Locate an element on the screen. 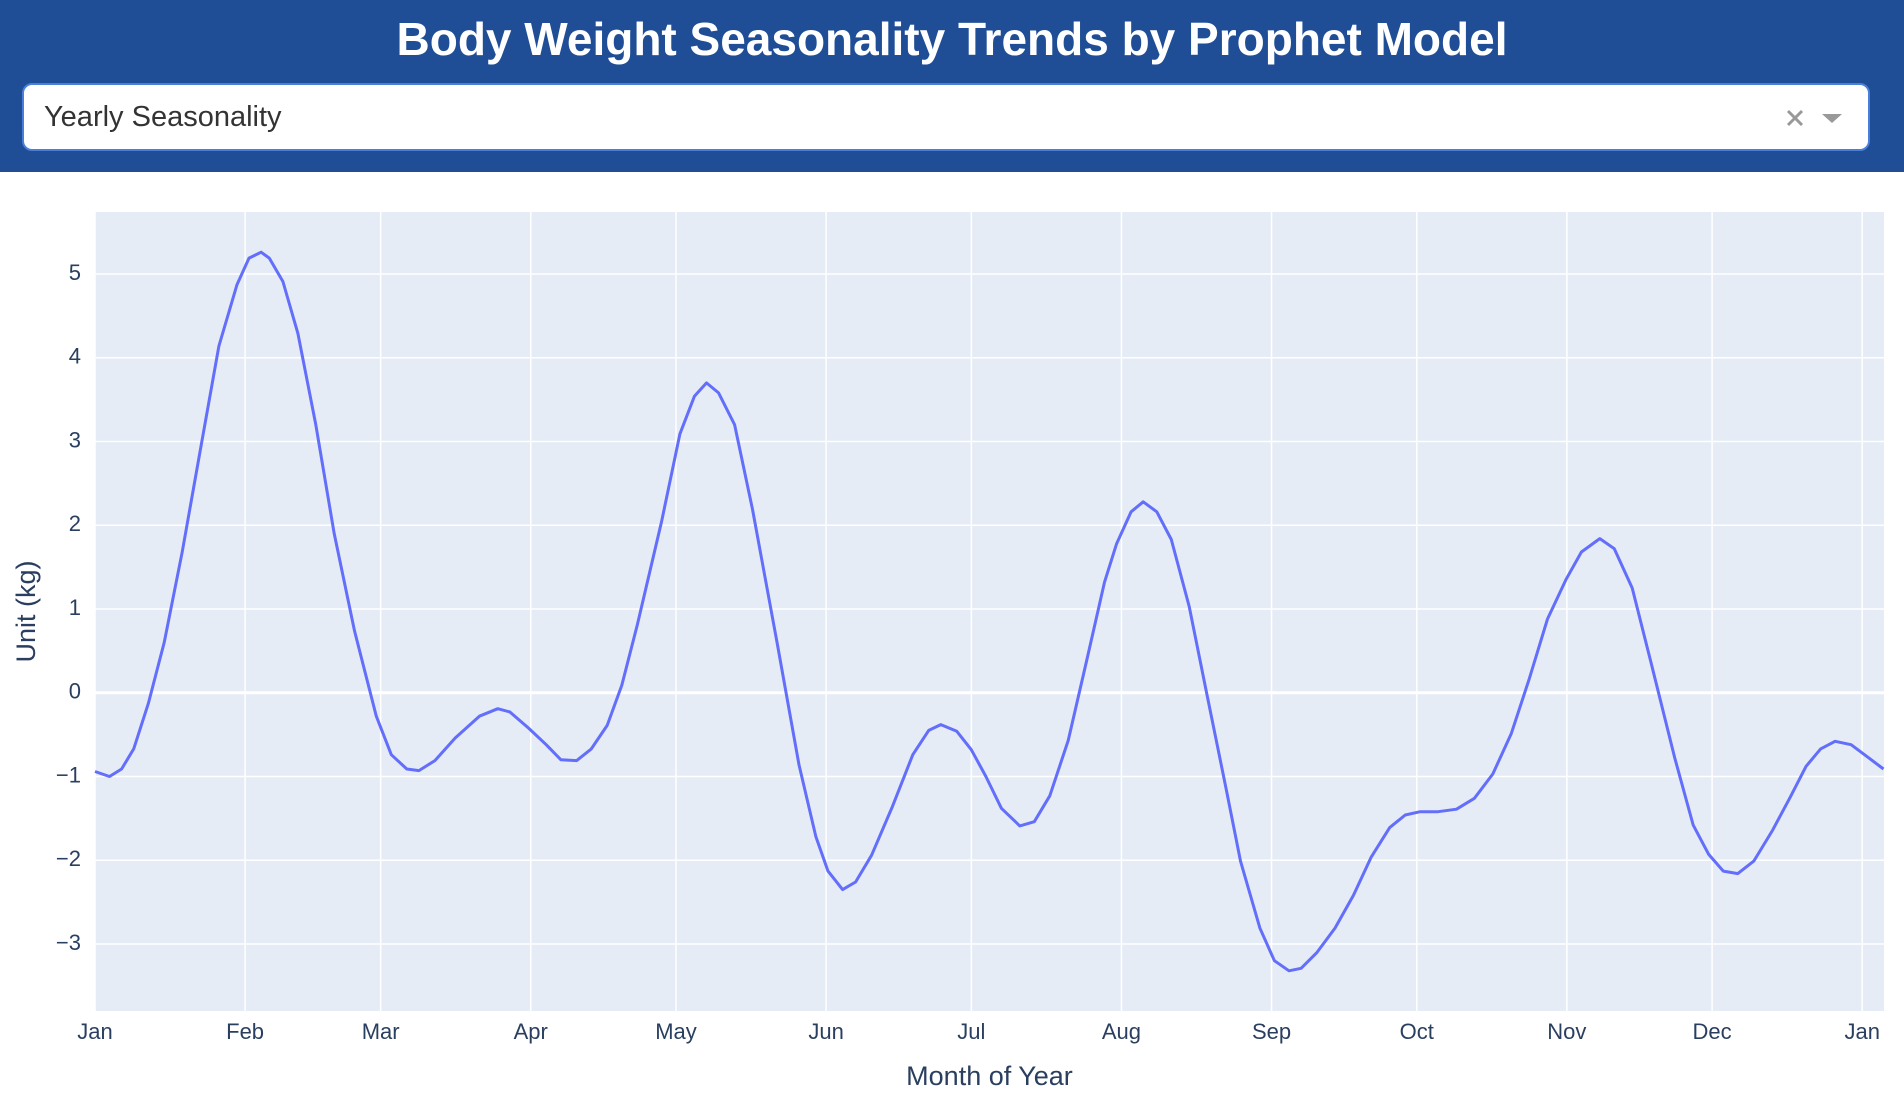 The width and height of the screenshot is (1904, 1102). dropdown: Yearly Seasonality is located at coordinates (946, 117).